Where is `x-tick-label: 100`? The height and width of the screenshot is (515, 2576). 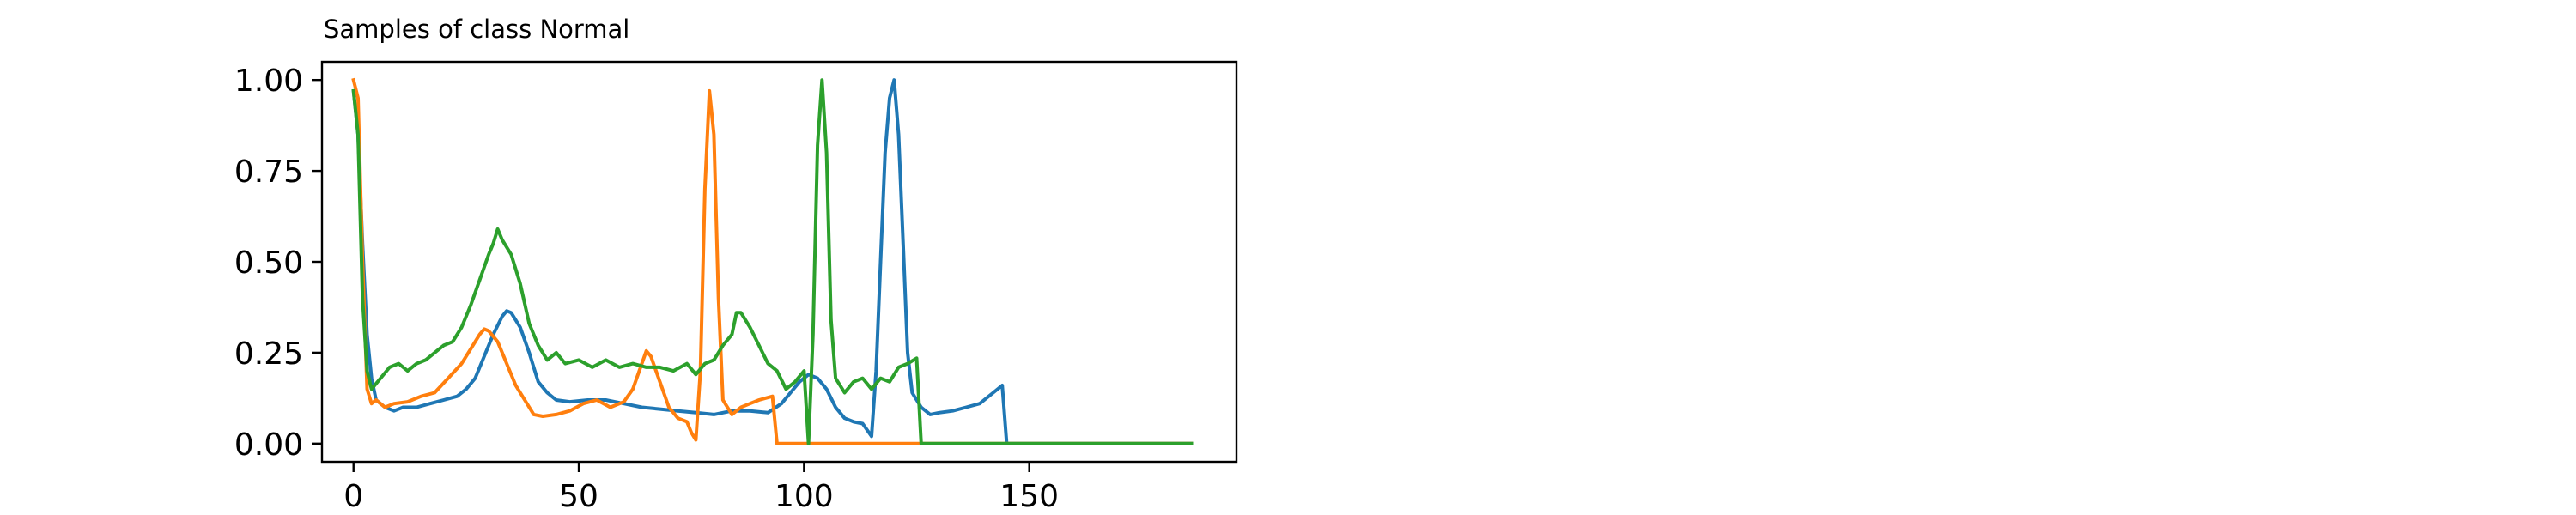
x-tick-label: 100 is located at coordinates (804, 496).